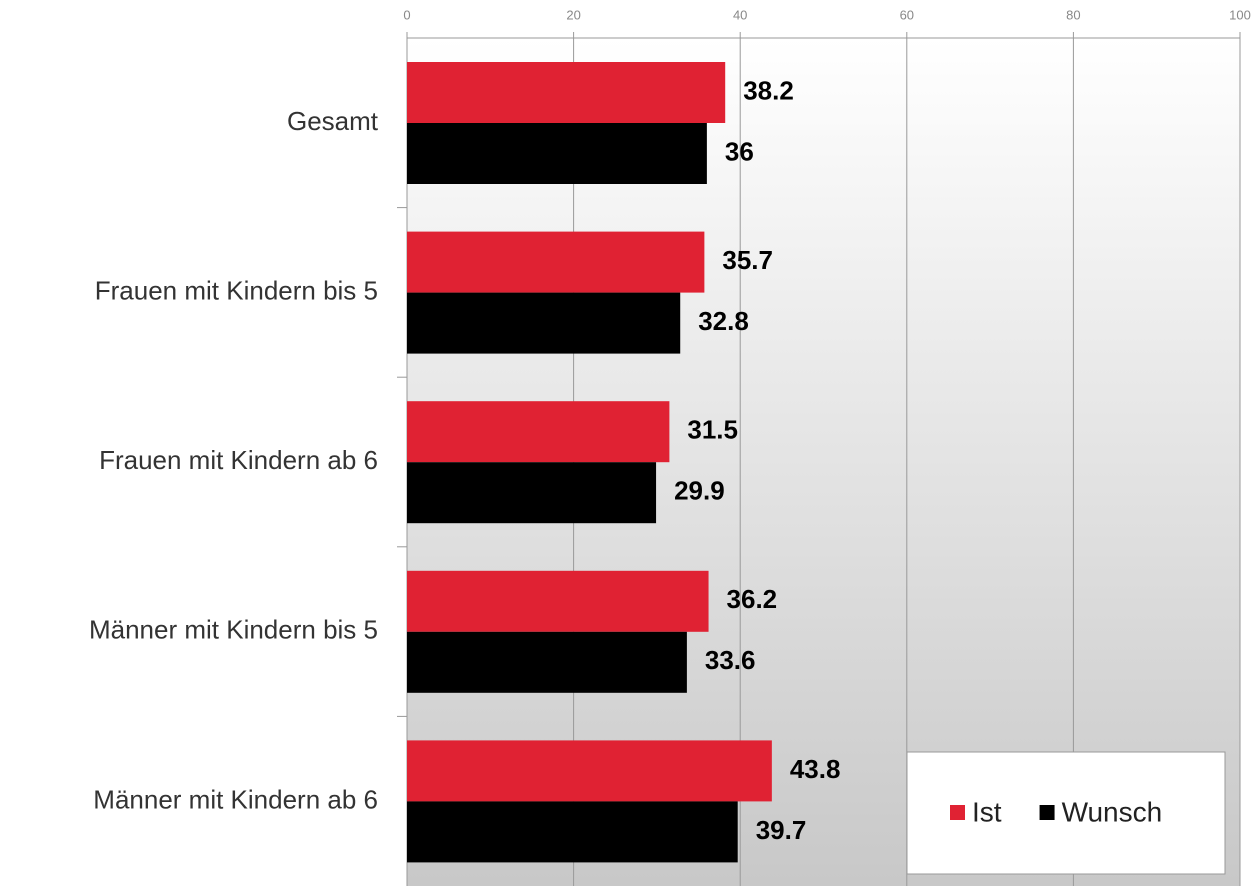 This screenshot has width=1255, height=886. Describe the element at coordinates (712, 430) in the screenshot. I see `value-label: 31.5` at that location.